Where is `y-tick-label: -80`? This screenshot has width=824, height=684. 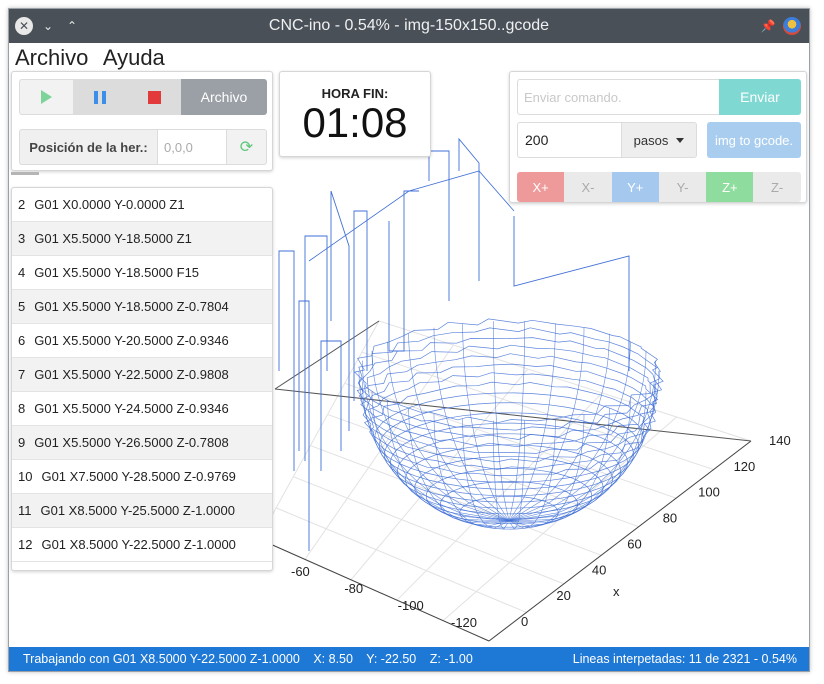 y-tick-label: -80 is located at coordinates (353, 588).